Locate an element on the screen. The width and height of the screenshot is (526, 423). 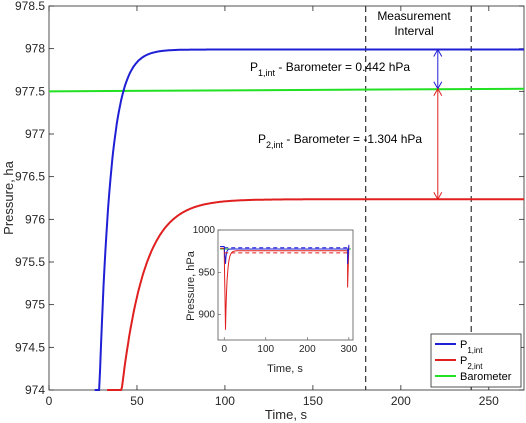
y-axis-label: Pressure, ha is located at coordinates (8, 197).